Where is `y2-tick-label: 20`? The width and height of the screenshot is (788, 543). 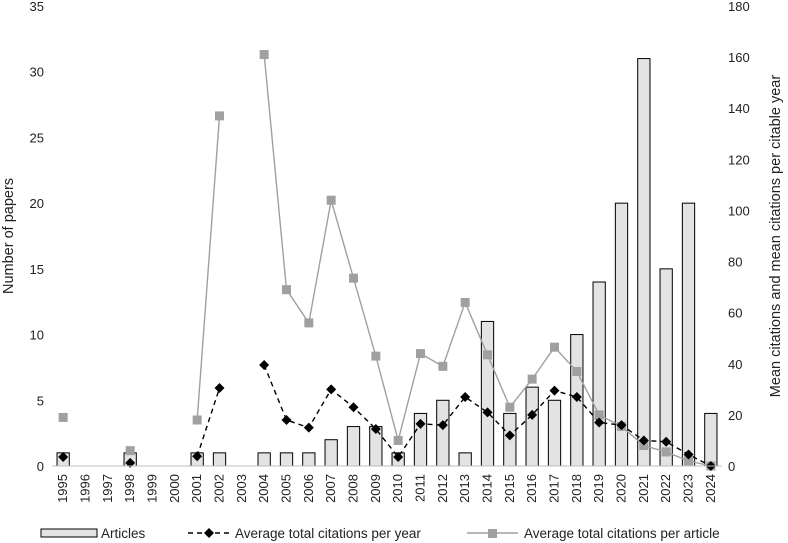
y2-tick-label: 20 is located at coordinates (735, 415).